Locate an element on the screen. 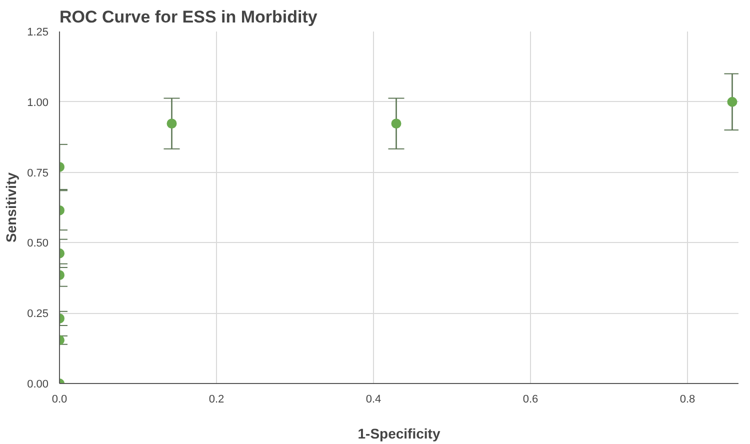 The width and height of the screenshot is (750, 444). chart-title: ROC Curve for ESS in Morbidity is located at coordinates (189, 17).